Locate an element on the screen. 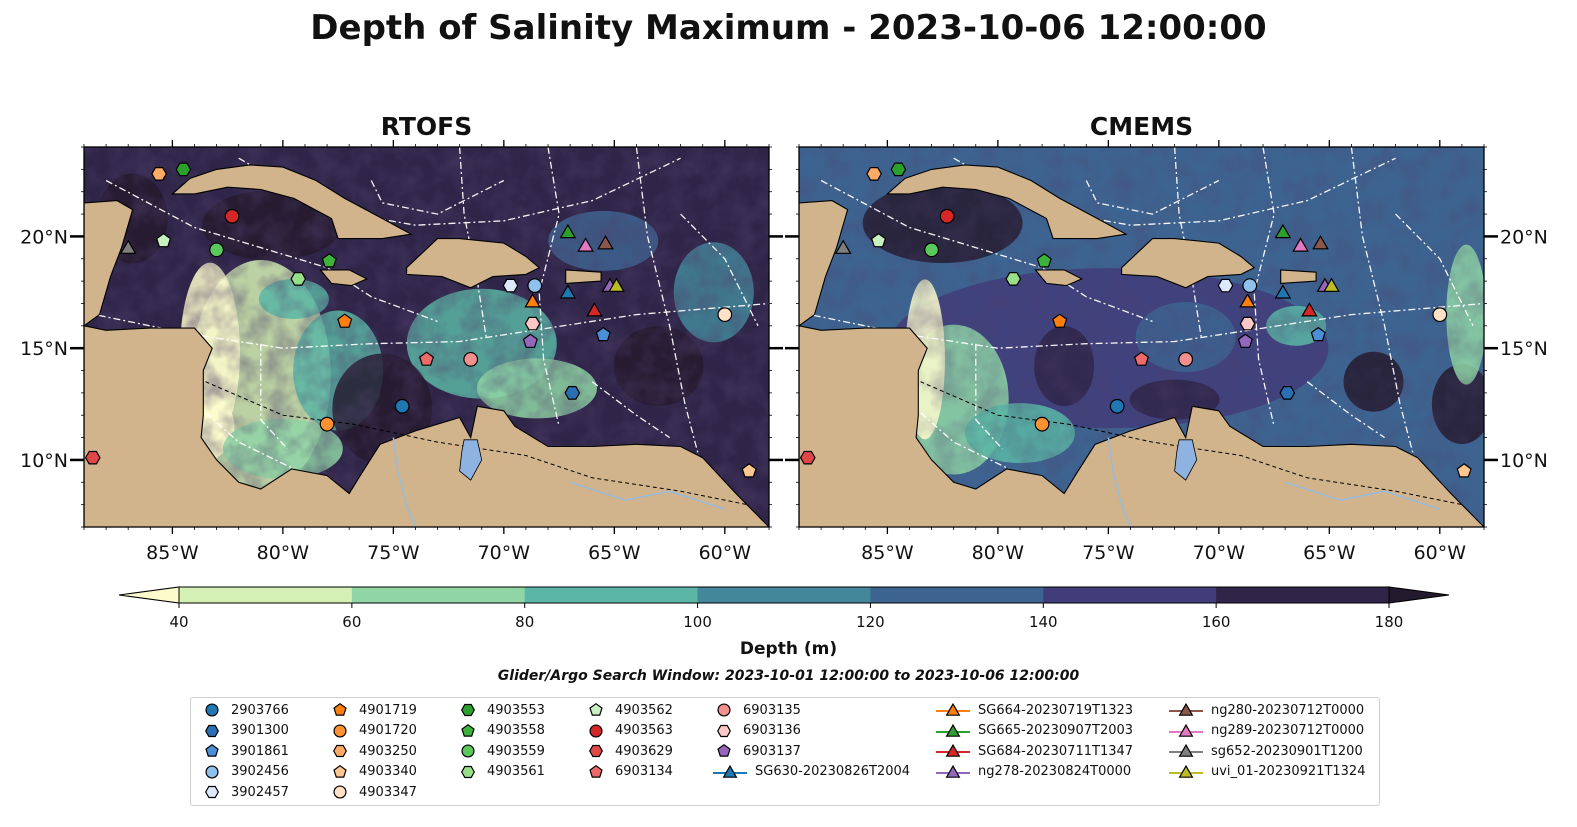 The width and height of the screenshot is (1577, 827). colorbar: 40 60 80 100 120 140 160 180 is located at coordinates (784, 608).